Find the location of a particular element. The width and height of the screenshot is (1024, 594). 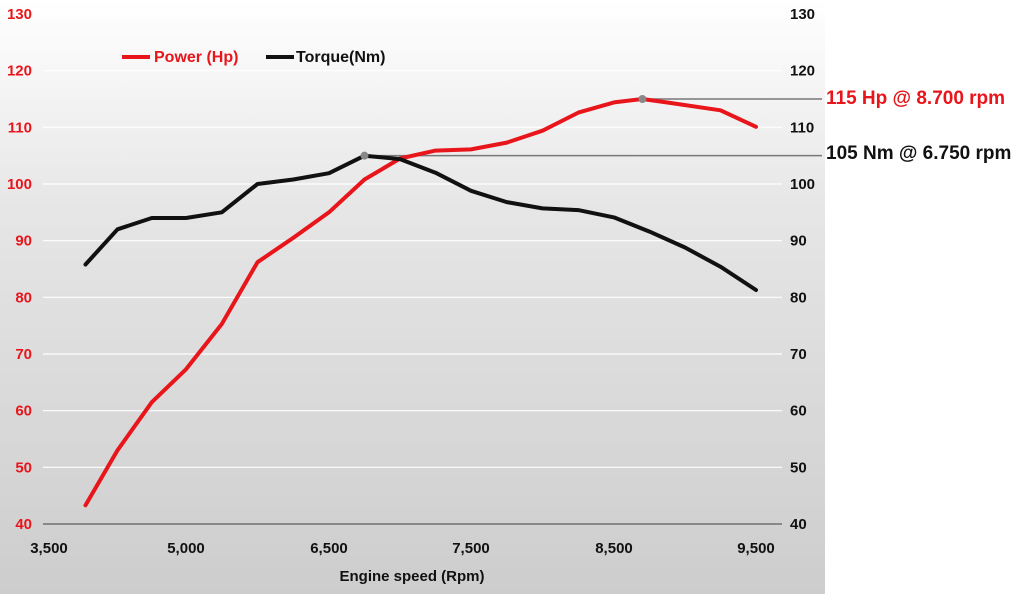

legend: Power (Hp) Torque(Nm) is located at coordinates (253, 57).